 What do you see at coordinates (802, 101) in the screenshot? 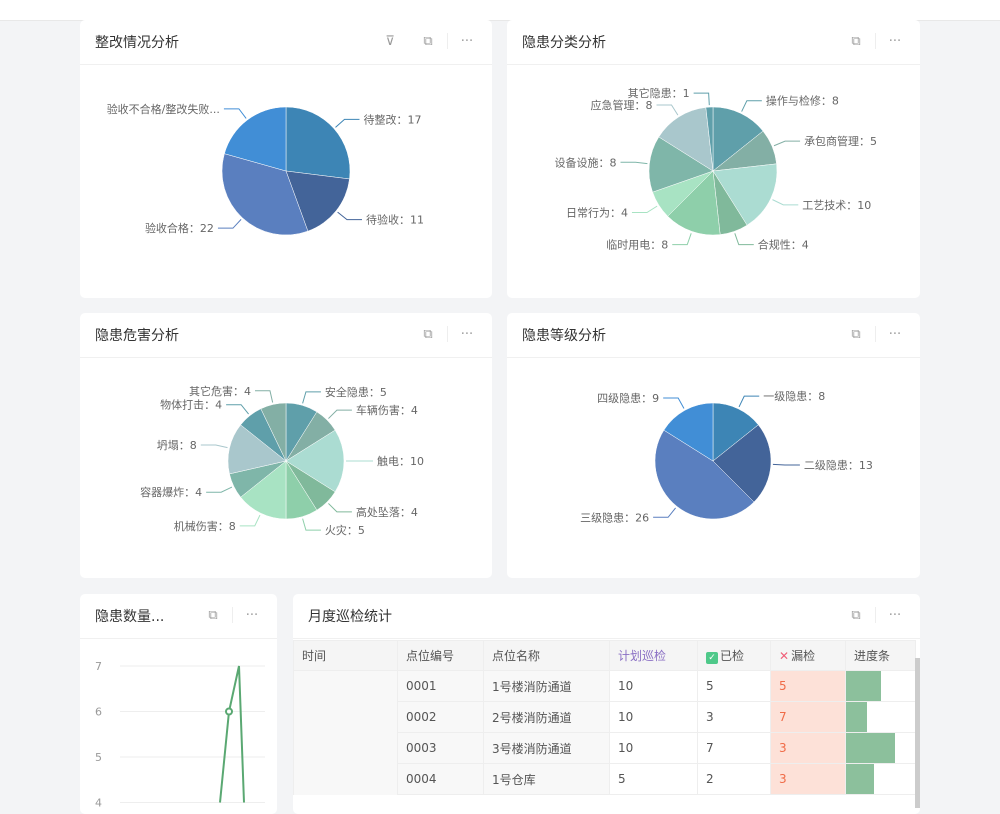
I see `slice-label: 操作与检修：8` at bounding box center [802, 101].